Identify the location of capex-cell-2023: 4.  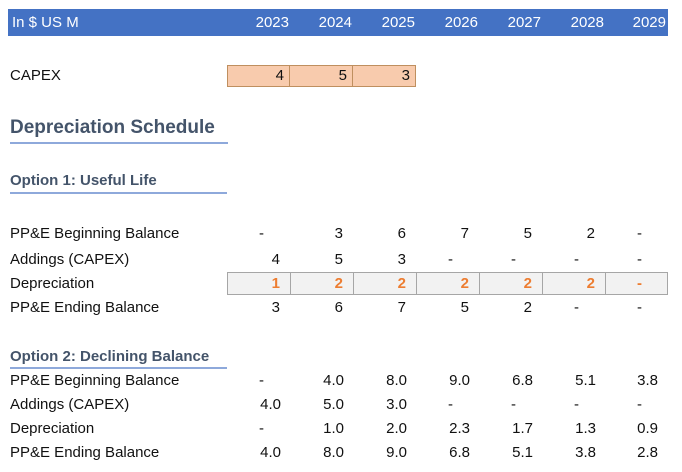
(258, 76).